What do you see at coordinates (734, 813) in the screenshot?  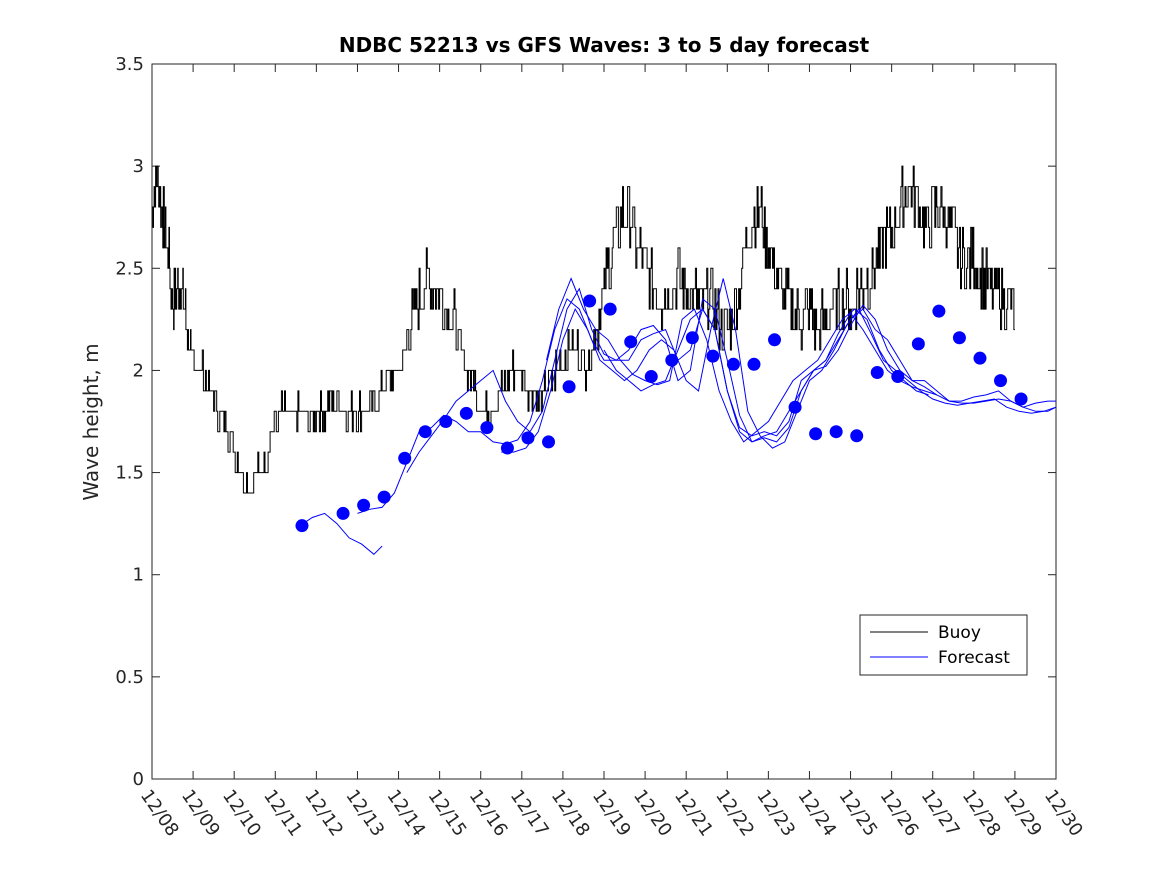 I see `x-tick-label: 12/22` at bounding box center [734, 813].